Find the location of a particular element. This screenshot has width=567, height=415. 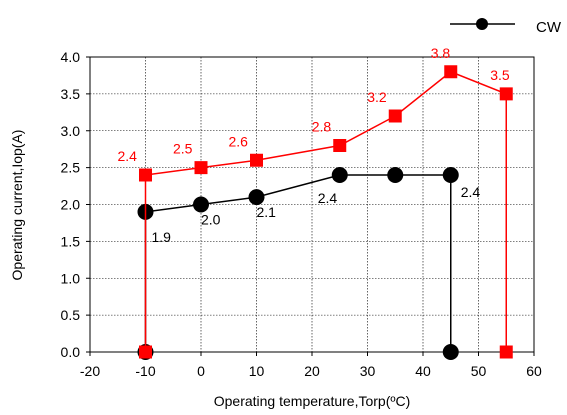

series-1-data-label: 3.8 is located at coordinates (441, 53).